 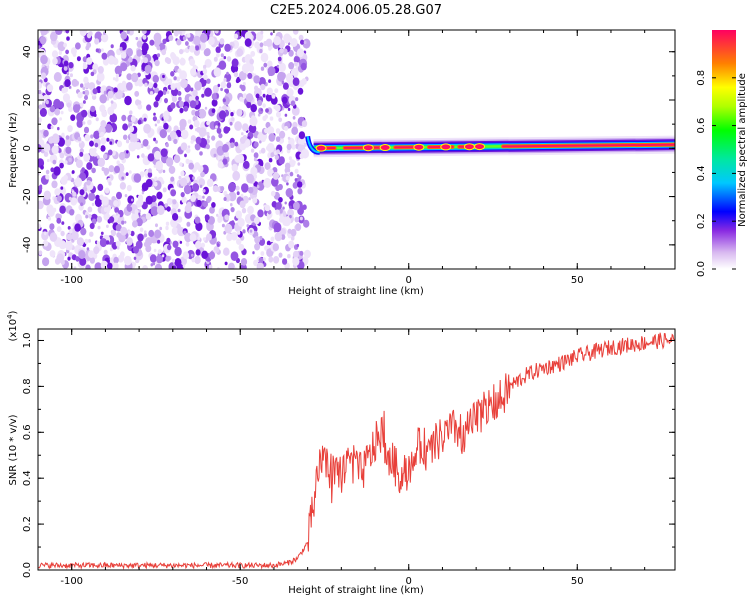 What do you see at coordinates (13, 449) in the screenshot?
I see `snr-y-label: SNR (10 * v/v)` at bounding box center [13, 449].